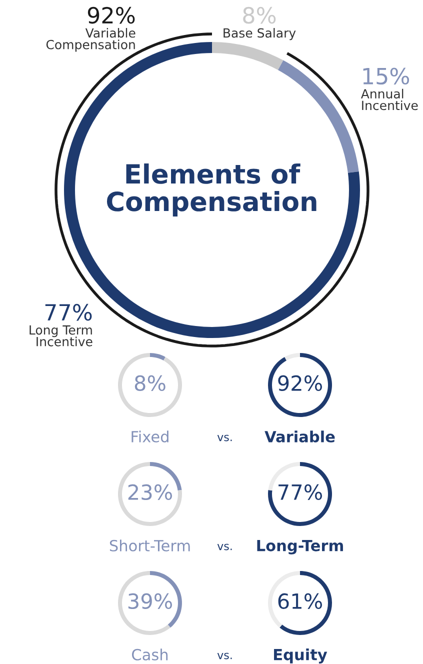 The height and width of the screenshot is (664, 423). What do you see at coordinates (211, 190) in the screenshot?
I see `text: Elements of Compensation` at bounding box center [211, 190].